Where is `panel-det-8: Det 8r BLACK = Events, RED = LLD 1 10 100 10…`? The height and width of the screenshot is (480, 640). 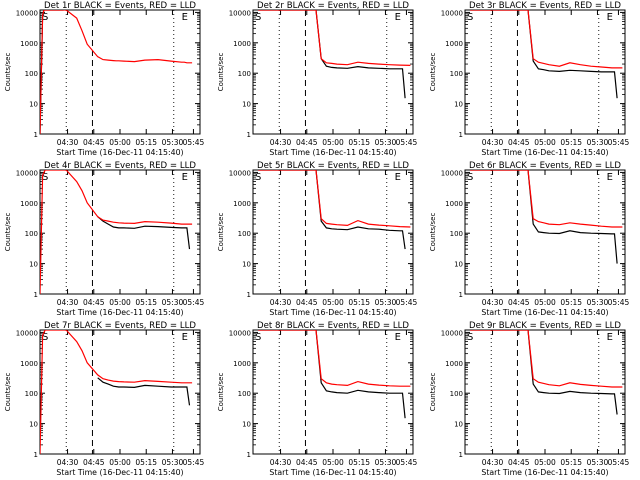
panel-det-8: Det 8r BLACK = Events, RED = LLD 1 10 100 10… is located at coordinates (317, 399).